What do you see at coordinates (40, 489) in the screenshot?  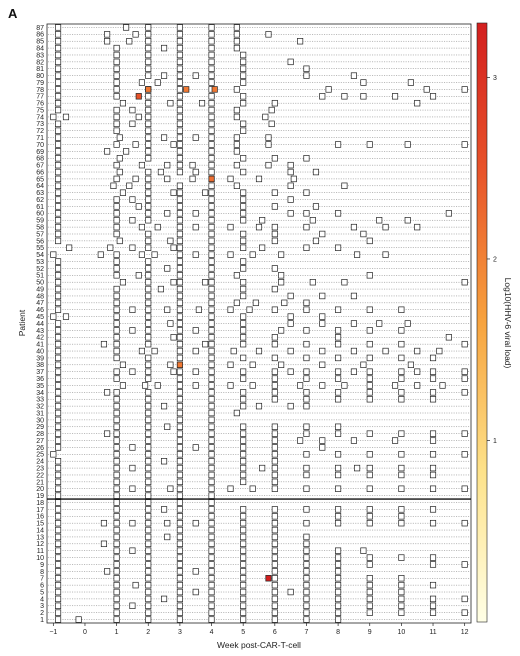 I see `y-tick-20: 20` at bounding box center [40, 489].